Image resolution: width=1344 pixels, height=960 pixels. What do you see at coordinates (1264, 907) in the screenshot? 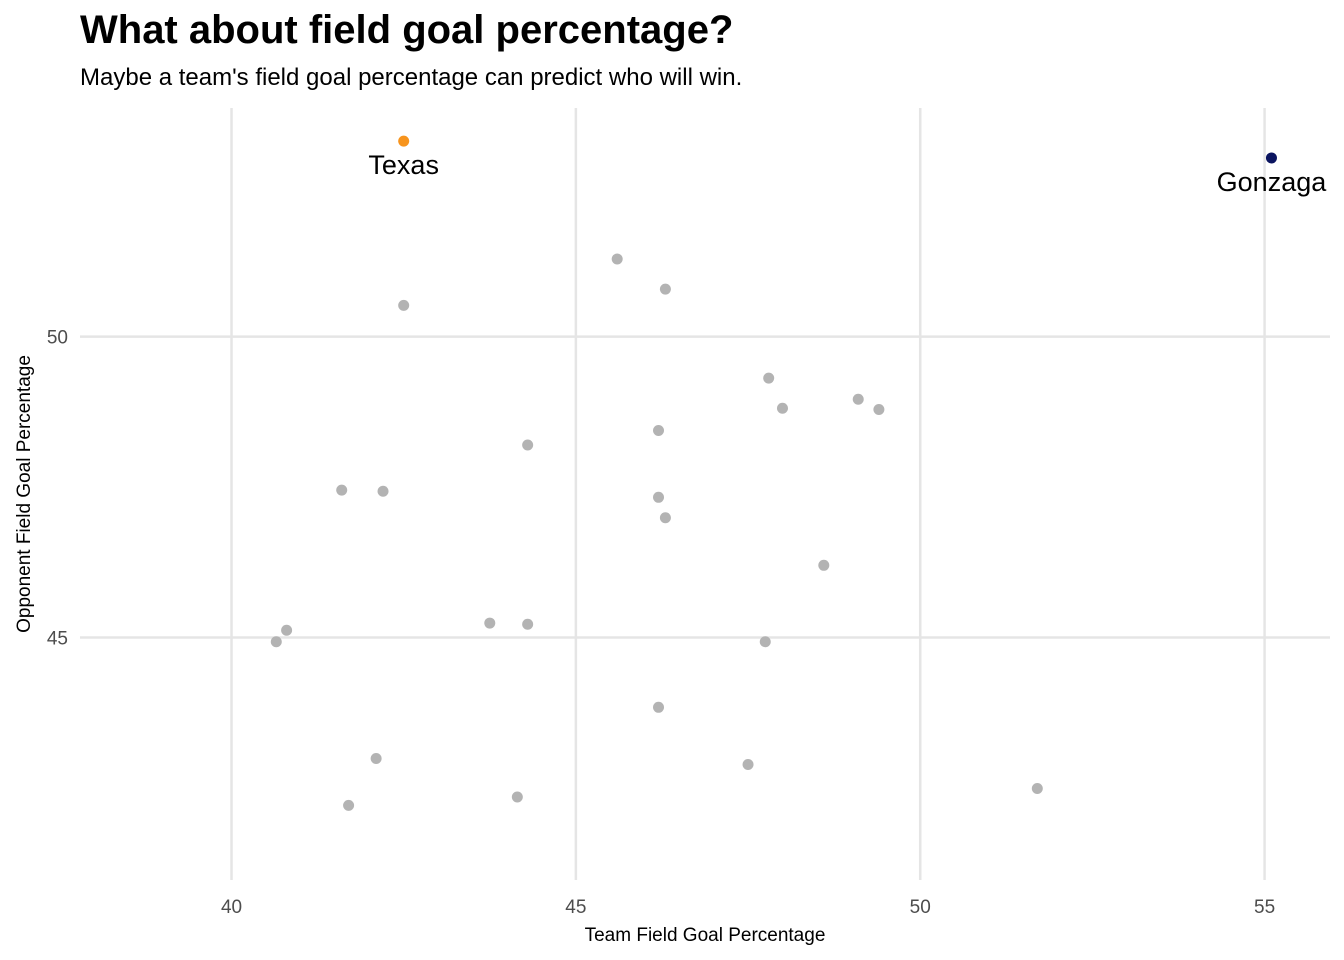
I see `x-tick-label: 55` at bounding box center [1264, 907].